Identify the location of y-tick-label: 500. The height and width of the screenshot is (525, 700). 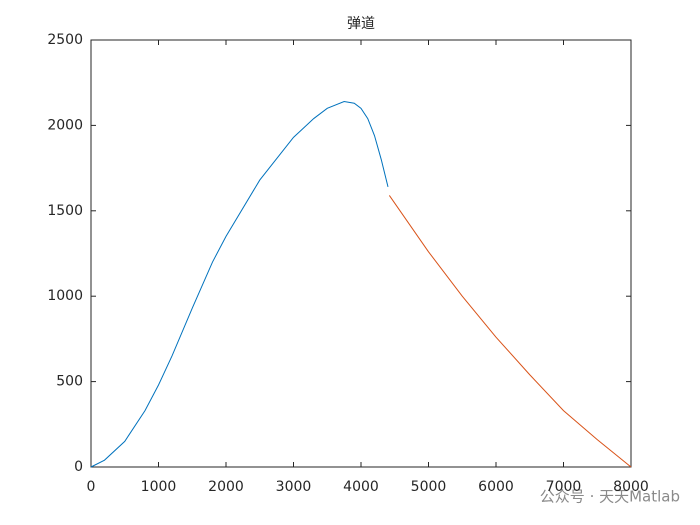
(69, 382).